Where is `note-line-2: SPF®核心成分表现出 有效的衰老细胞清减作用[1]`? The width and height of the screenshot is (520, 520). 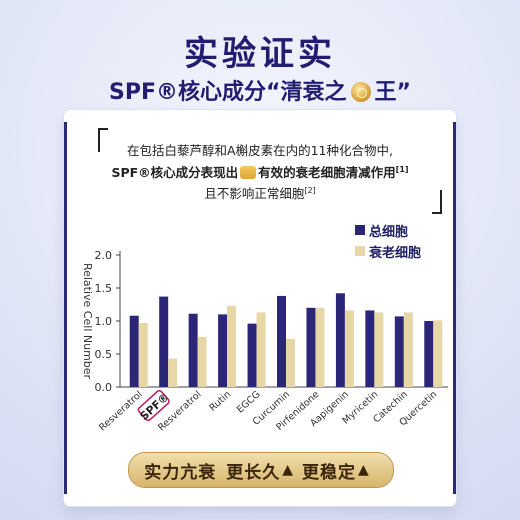 note-line-2: SPF®核心成分表现出 有效的衰老细胞清减作用[1] is located at coordinates (260, 171).